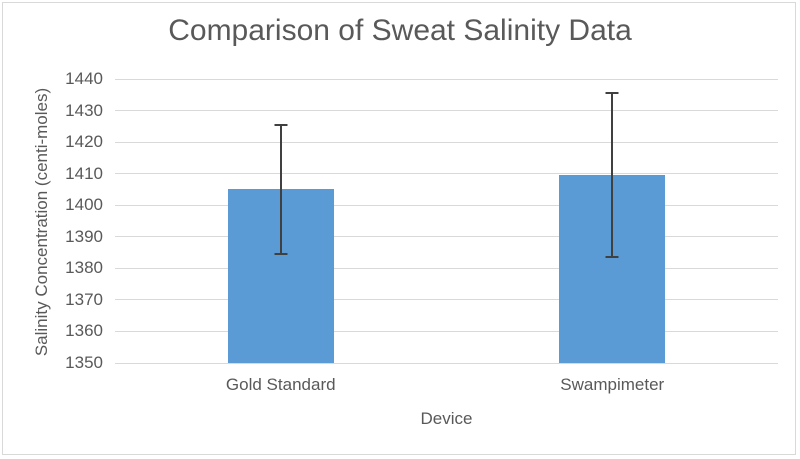  I want to click on y-tick-label: 1360, so click(84, 331).